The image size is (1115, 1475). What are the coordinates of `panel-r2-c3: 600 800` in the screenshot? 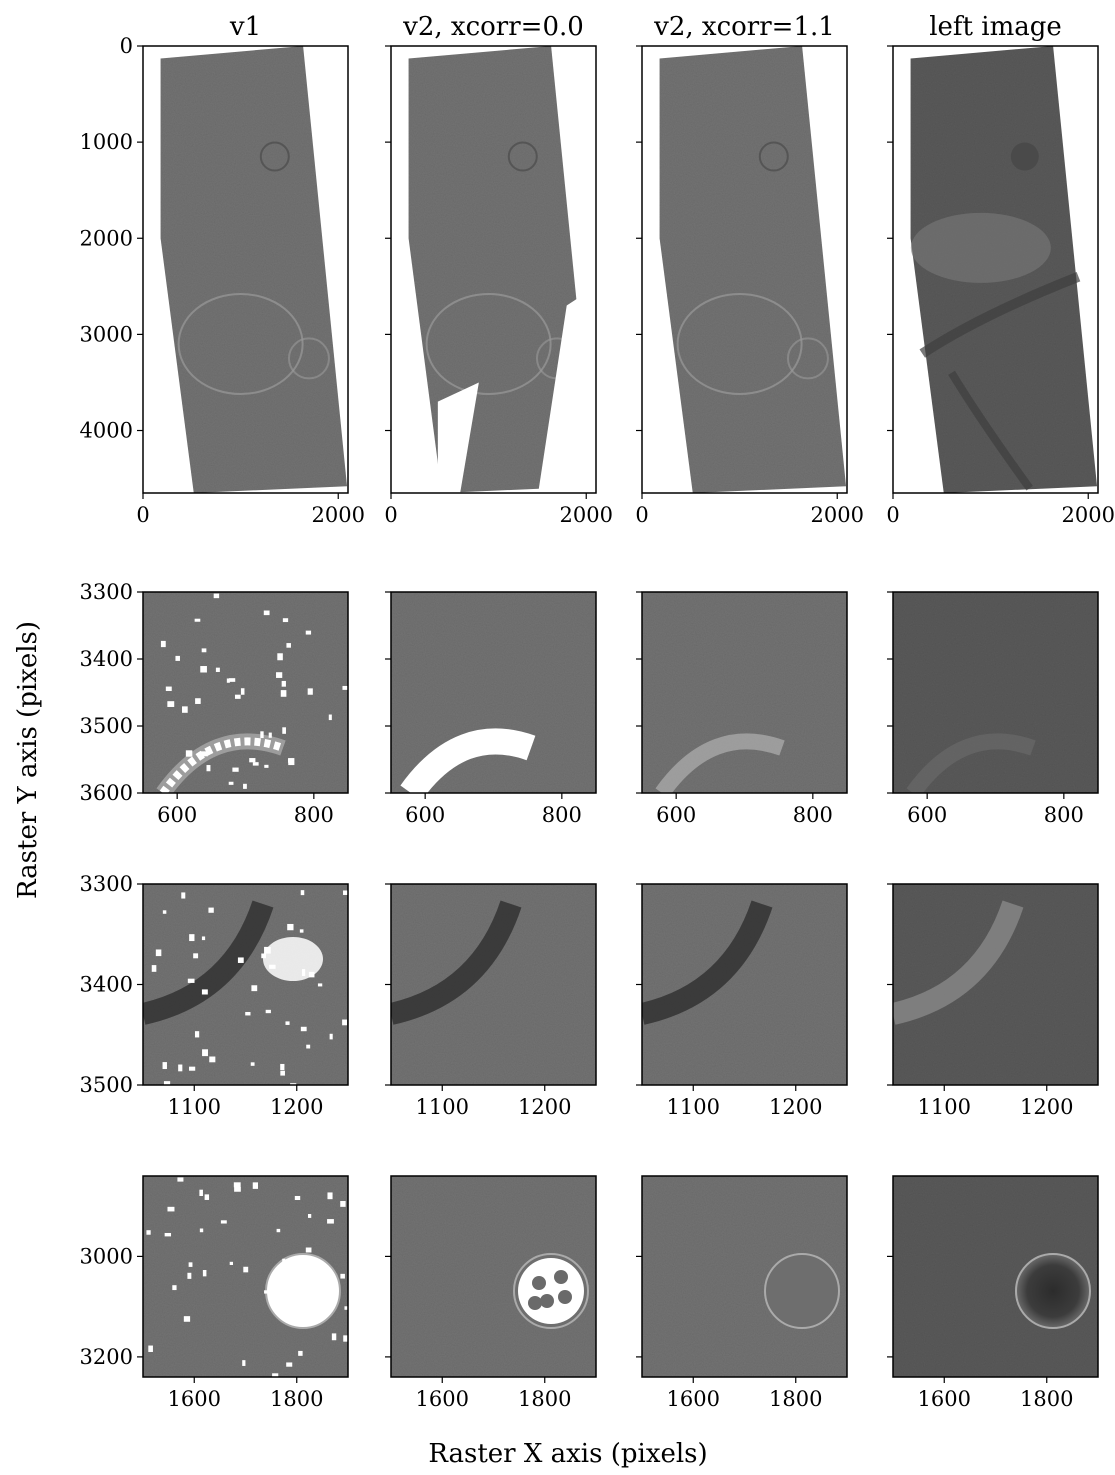 It's located at (742, 709).